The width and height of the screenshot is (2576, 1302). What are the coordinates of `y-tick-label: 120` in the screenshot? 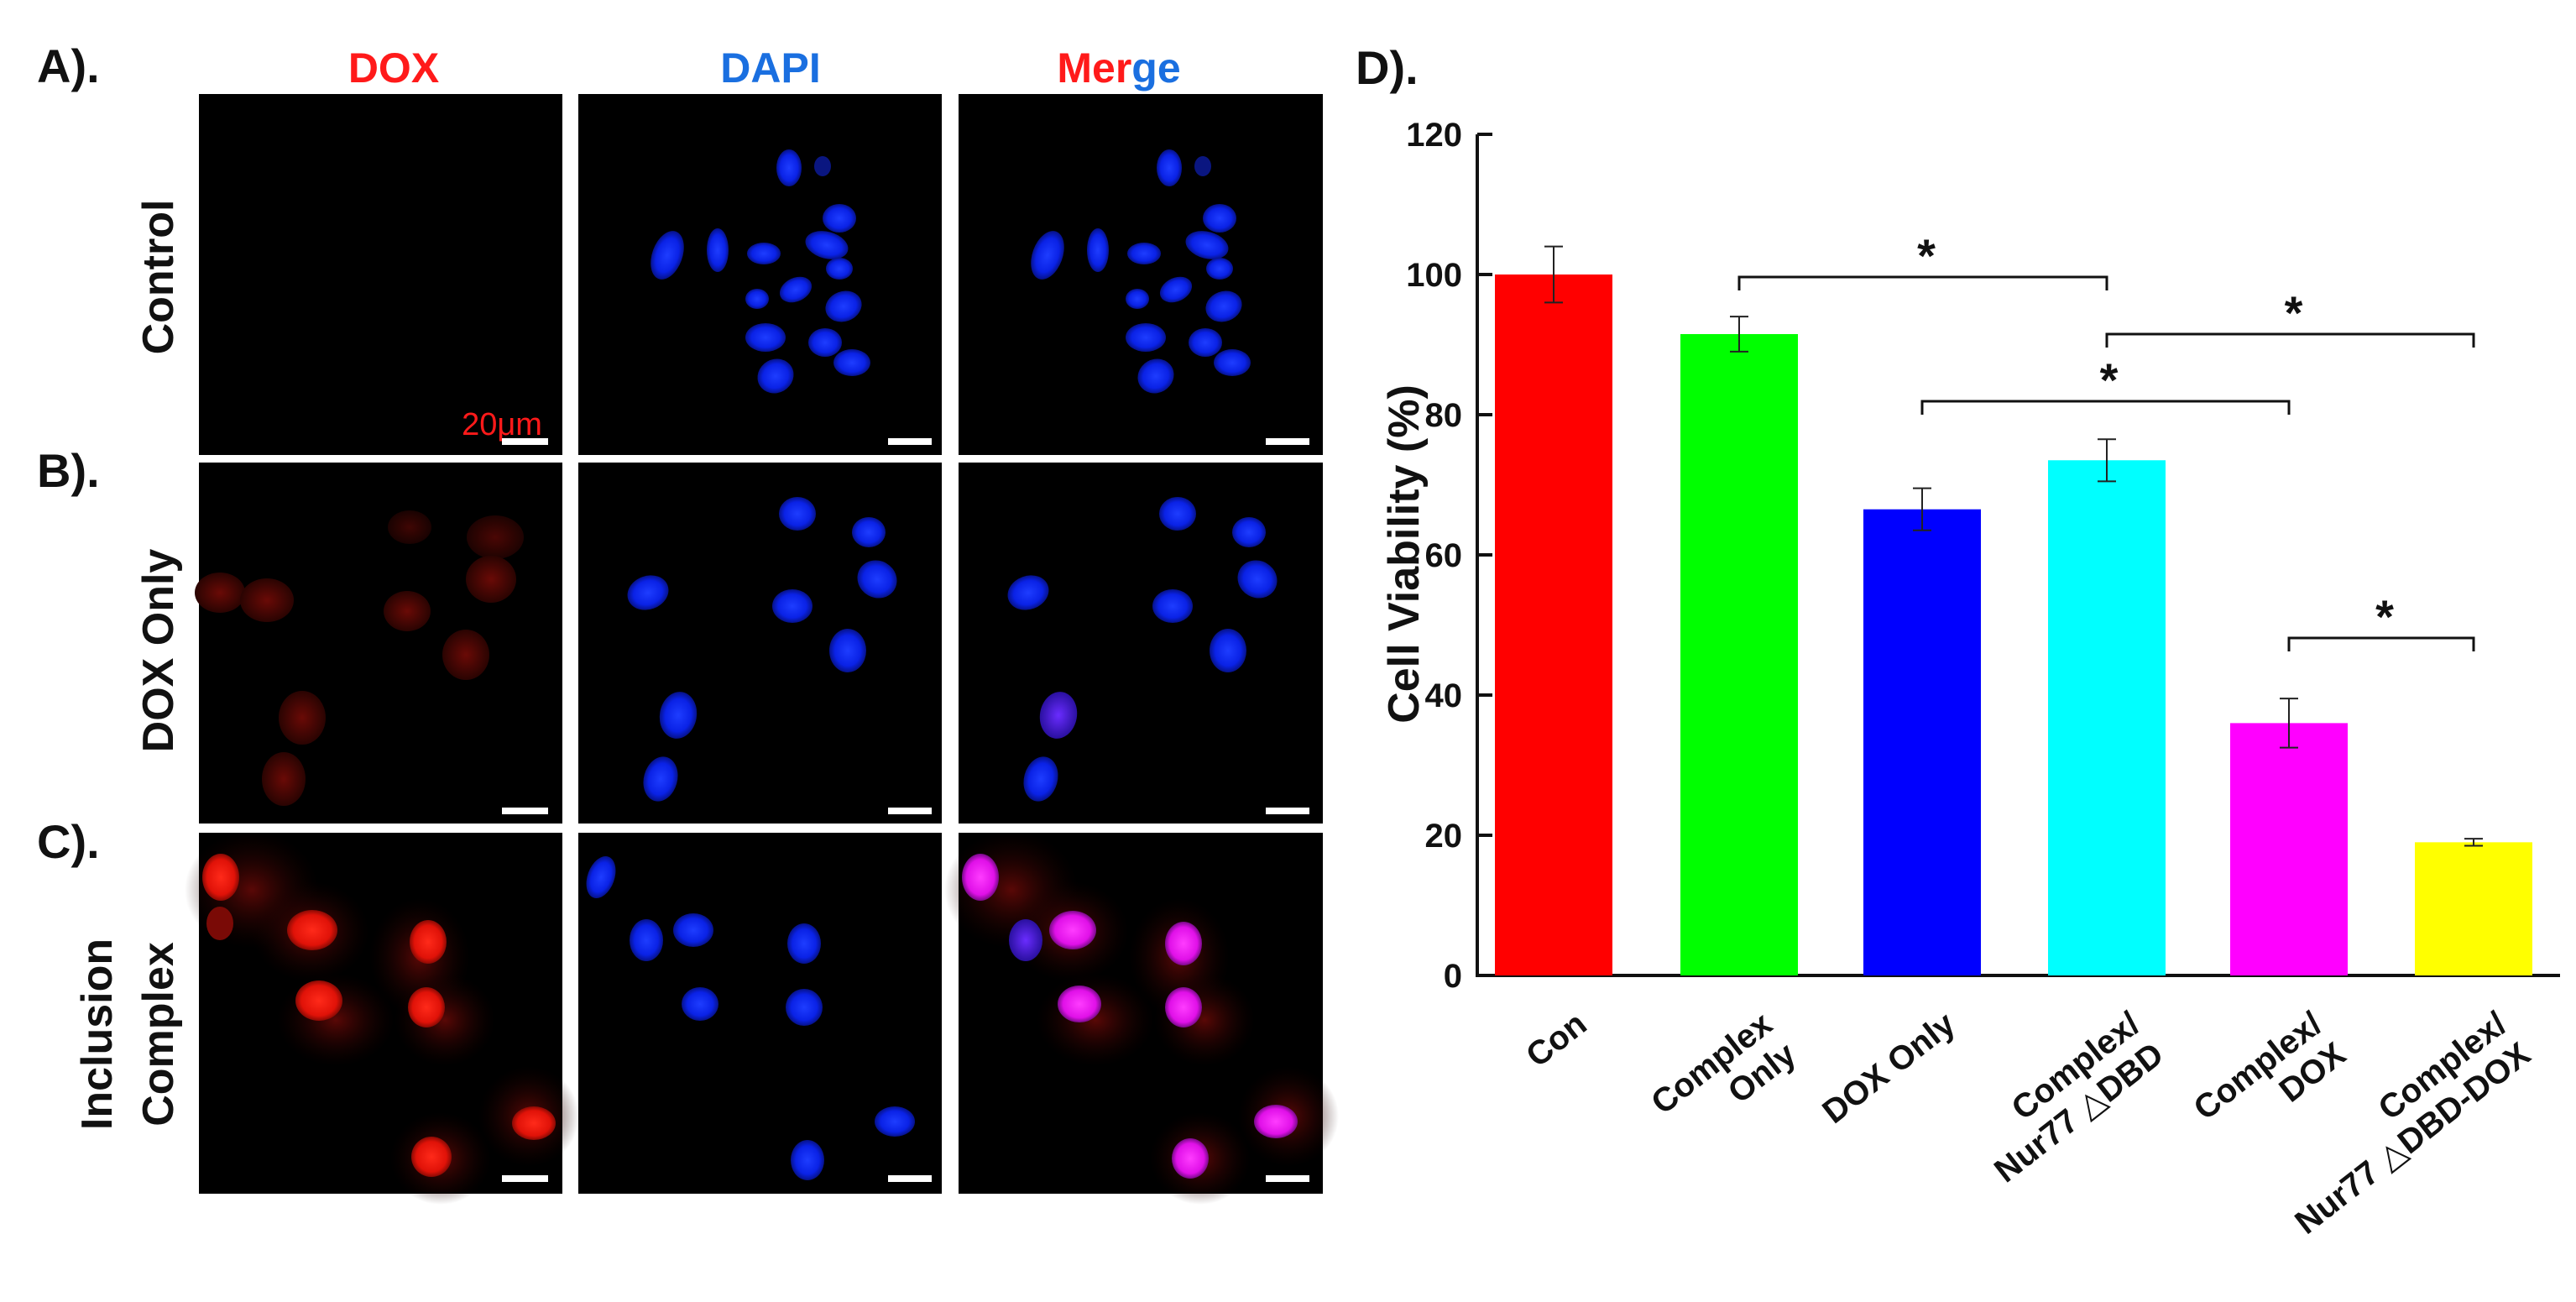 It's located at (1434, 135).